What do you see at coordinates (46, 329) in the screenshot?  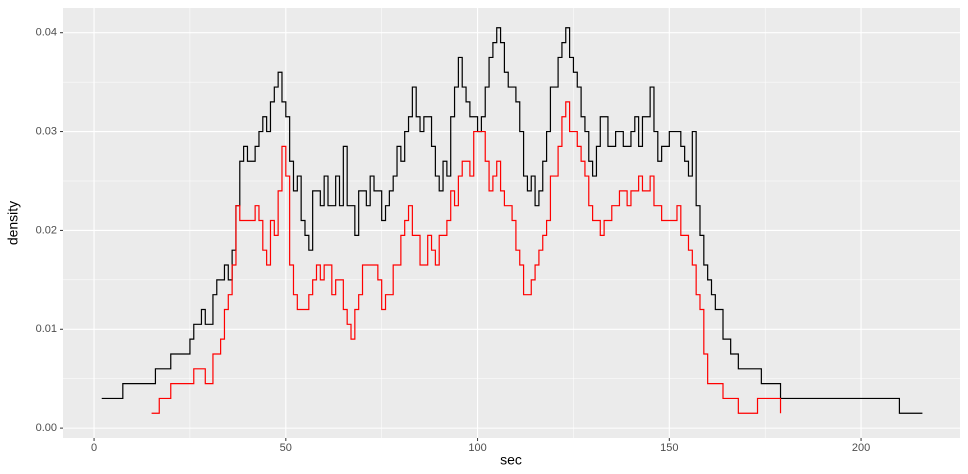 I see `y-tick-label: 0.01` at bounding box center [46, 329].